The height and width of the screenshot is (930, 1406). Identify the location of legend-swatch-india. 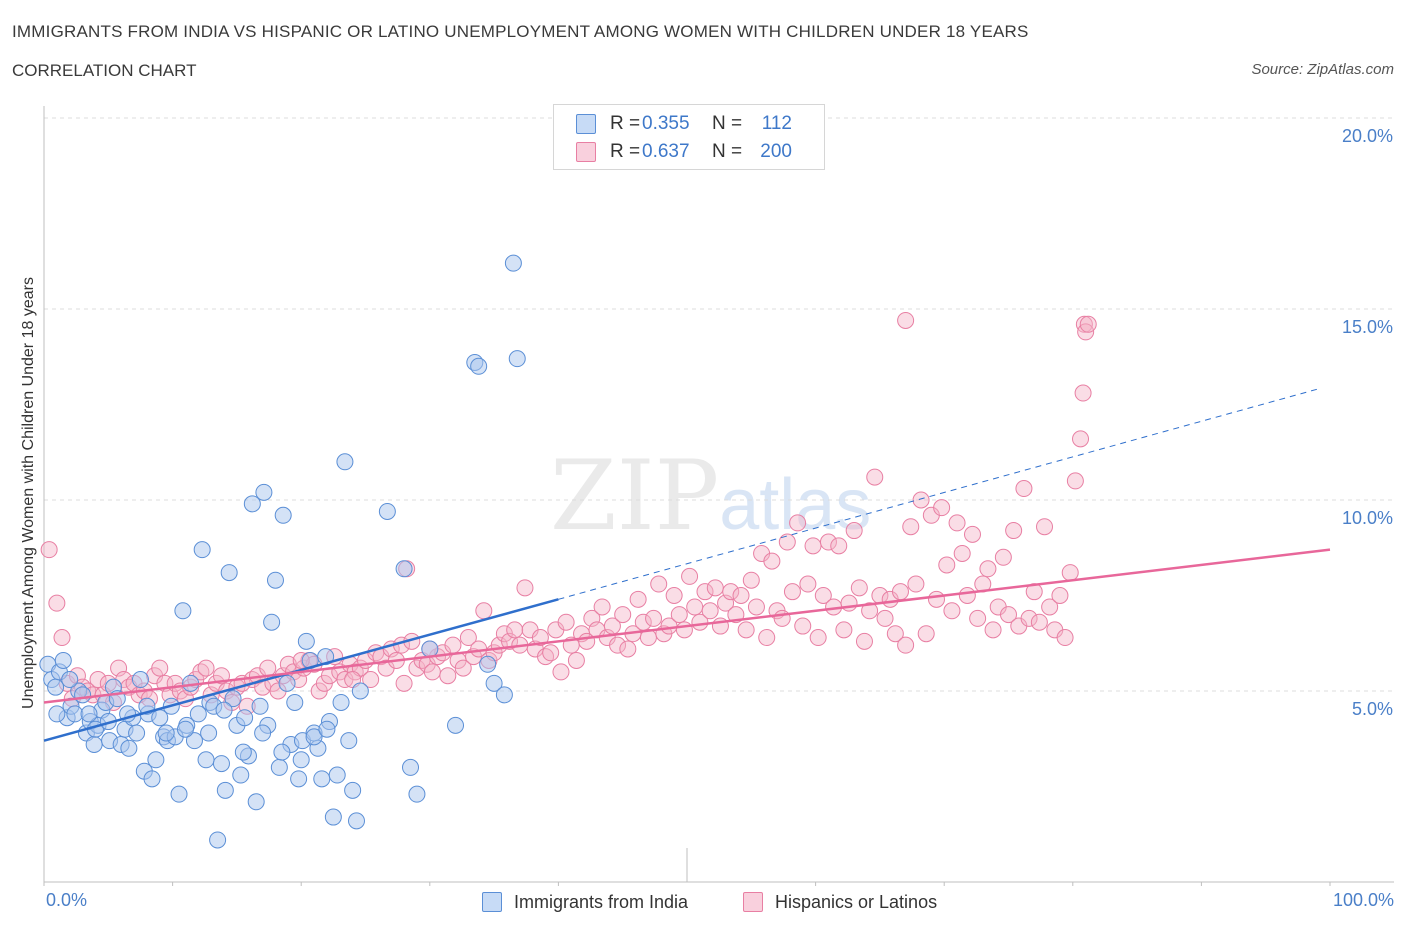
(586, 124).